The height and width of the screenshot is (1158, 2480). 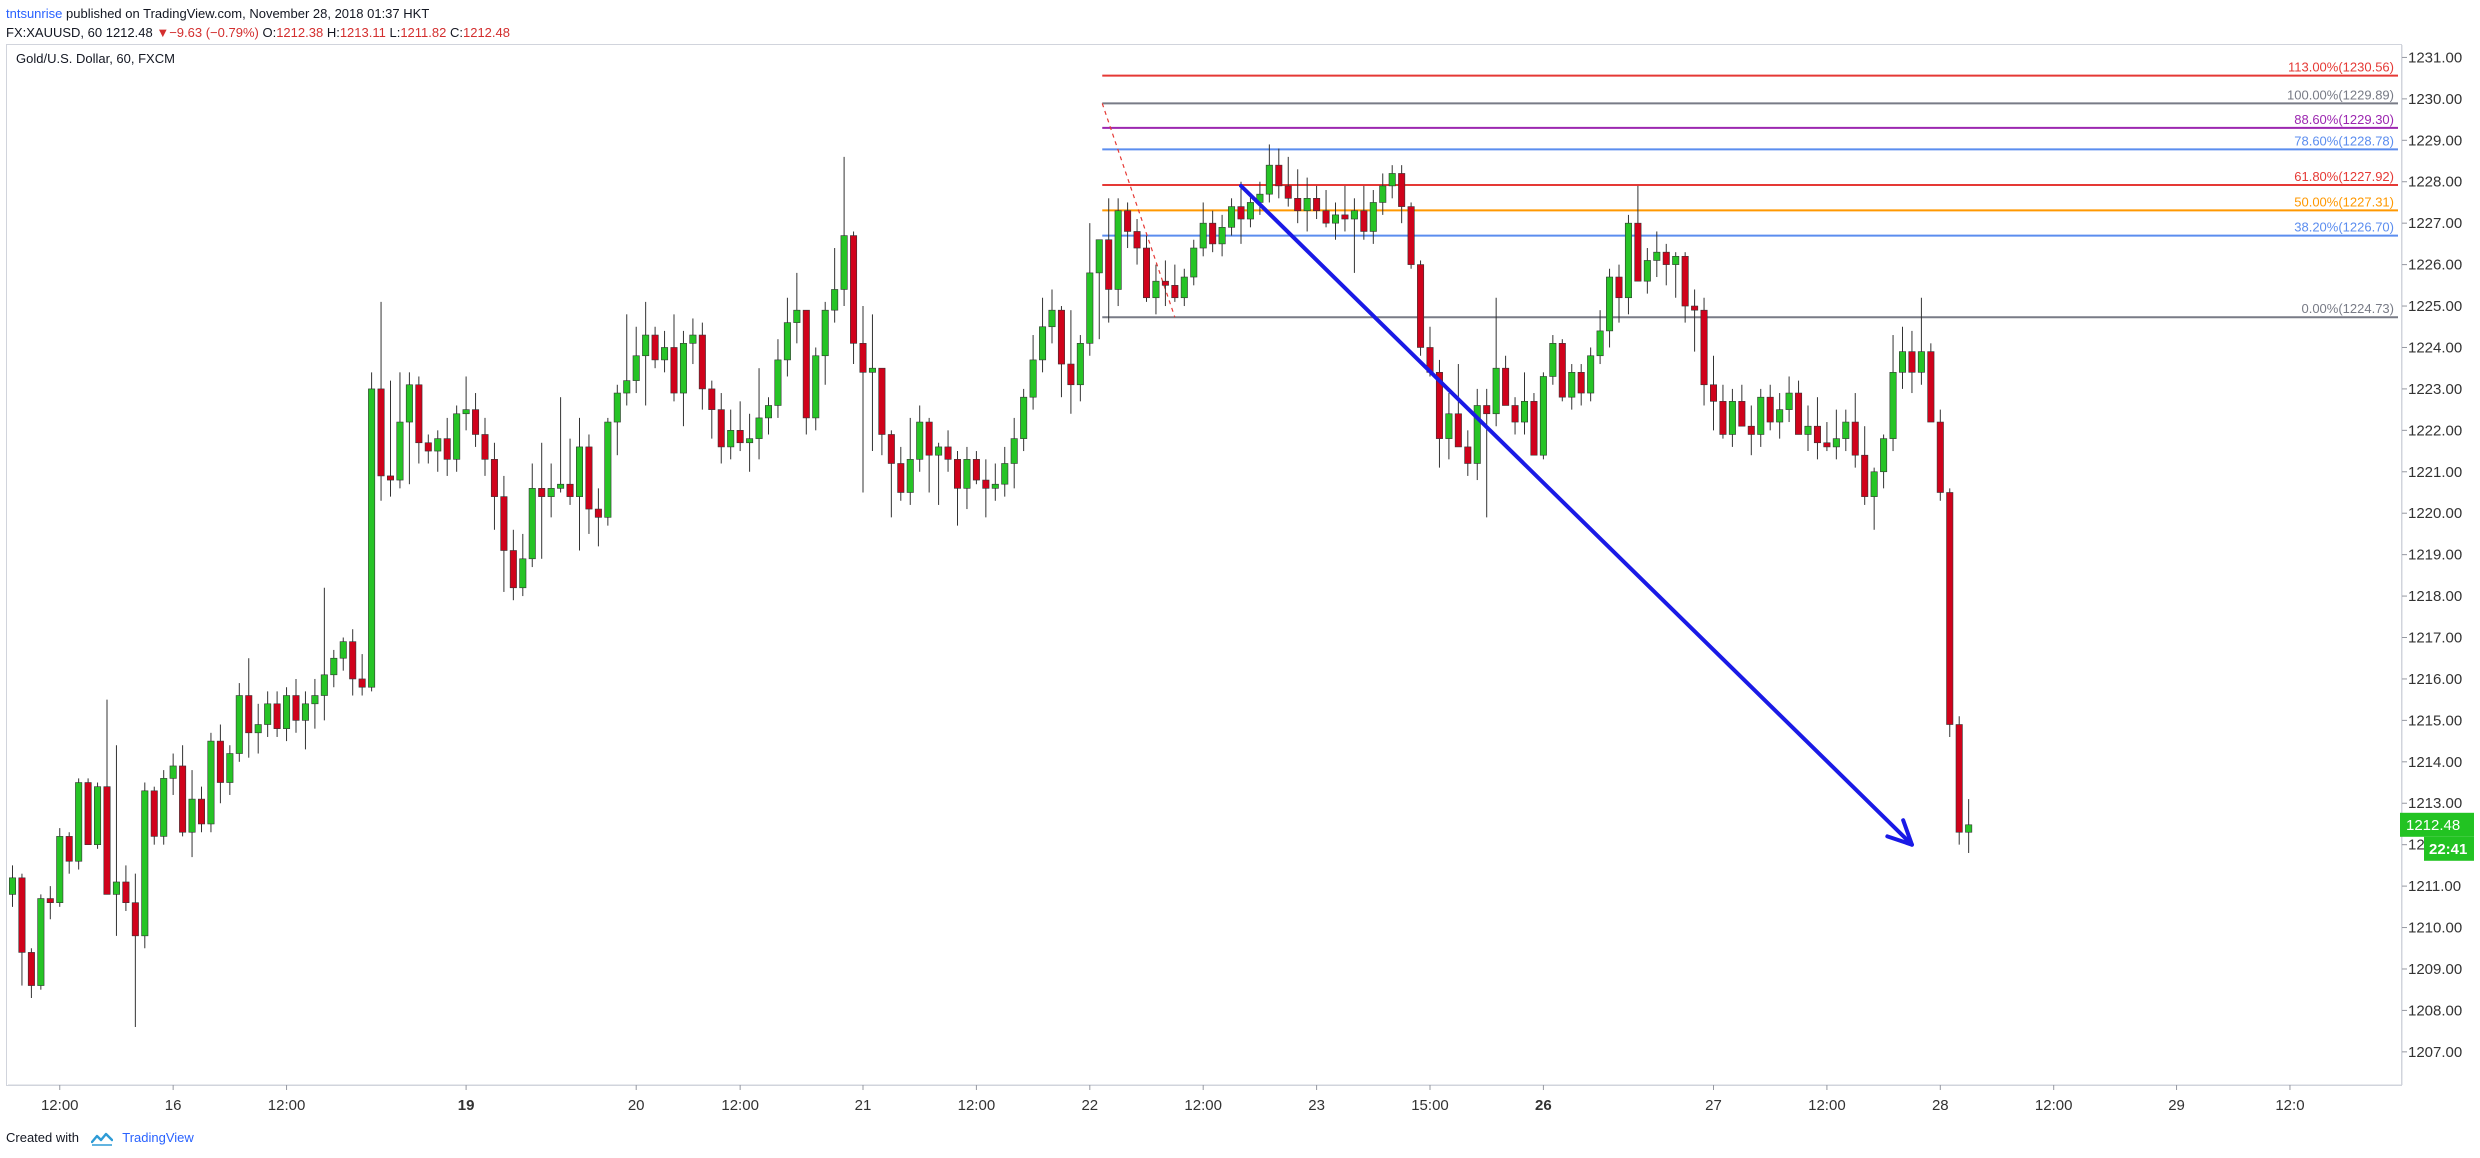 I want to click on price-tick-label: 1230.00, so click(x=2435, y=99).